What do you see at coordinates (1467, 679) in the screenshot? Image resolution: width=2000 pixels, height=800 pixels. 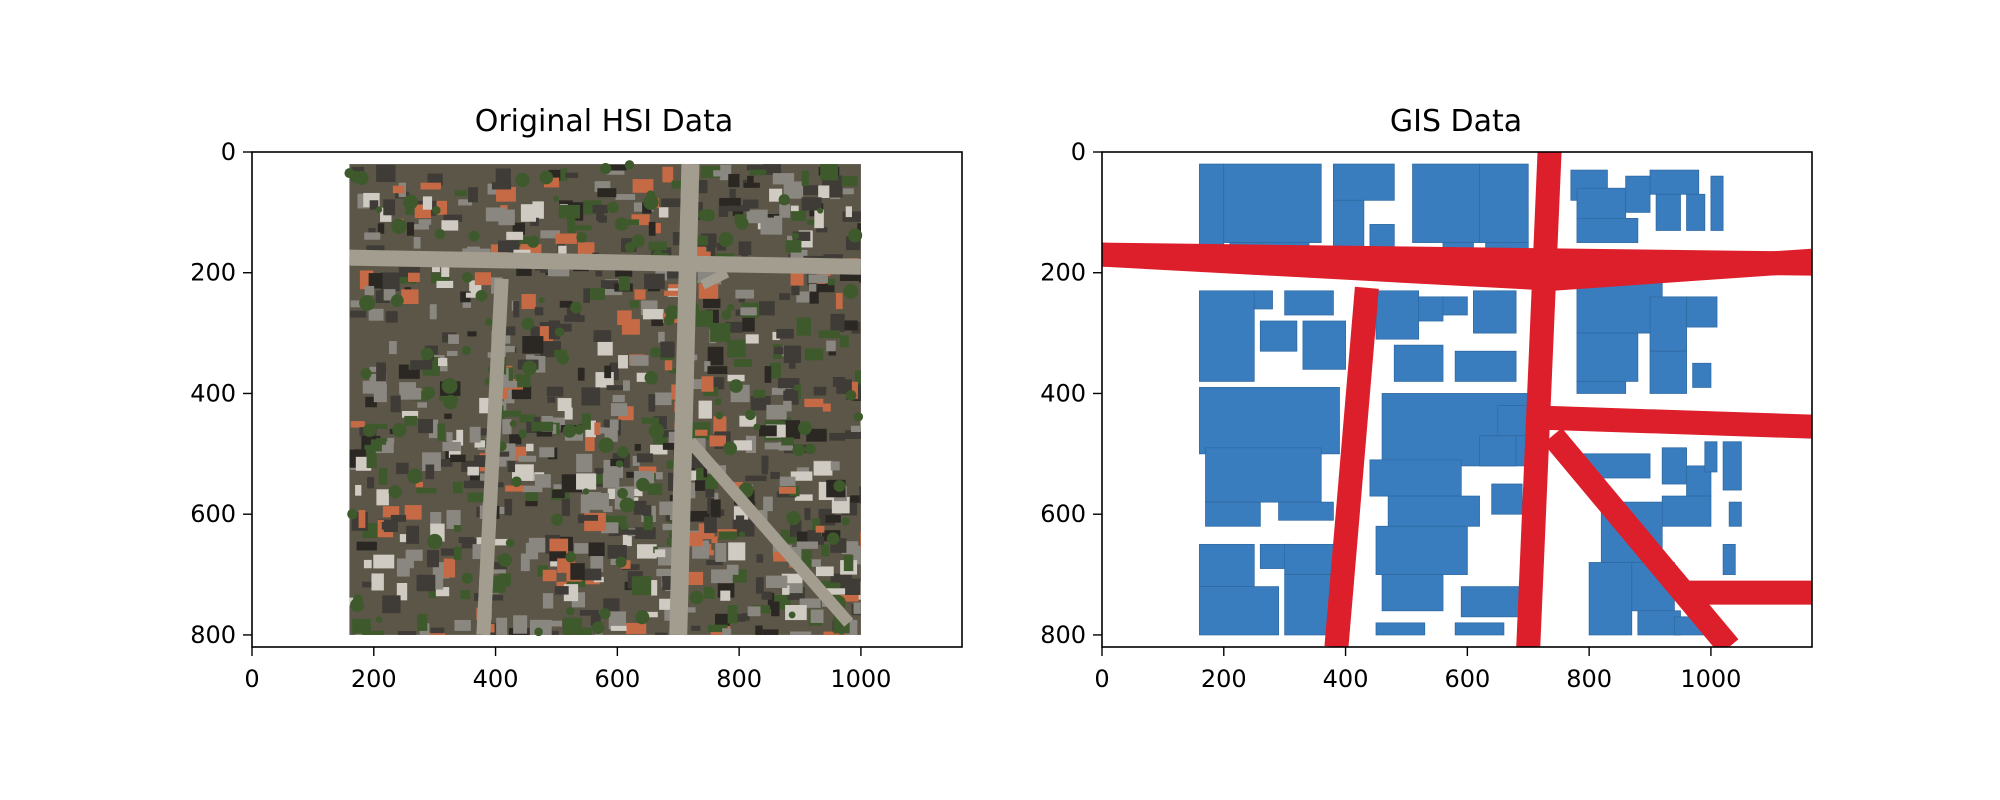 I see `gis-x-tick-label: 600` at bounding box center [1467, 679].